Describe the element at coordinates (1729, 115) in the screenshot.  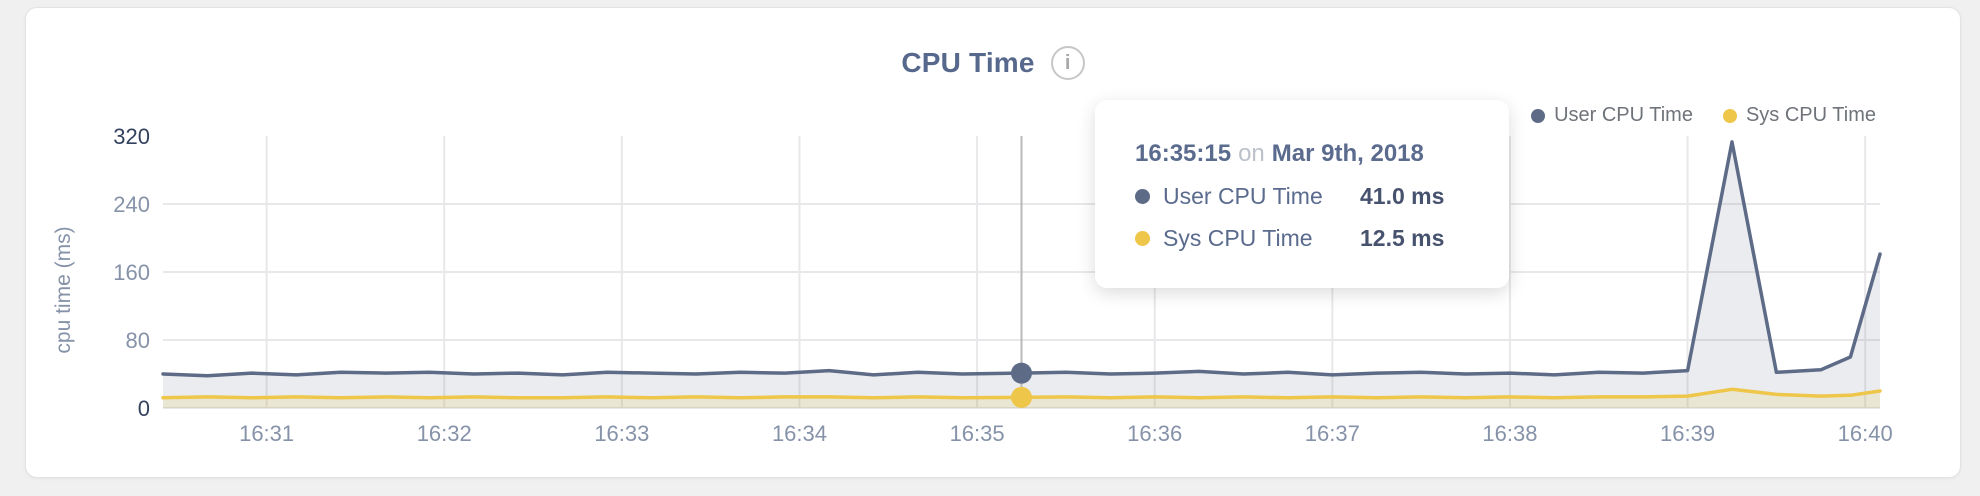
I see `legend-dot-sys-icon` at that location.